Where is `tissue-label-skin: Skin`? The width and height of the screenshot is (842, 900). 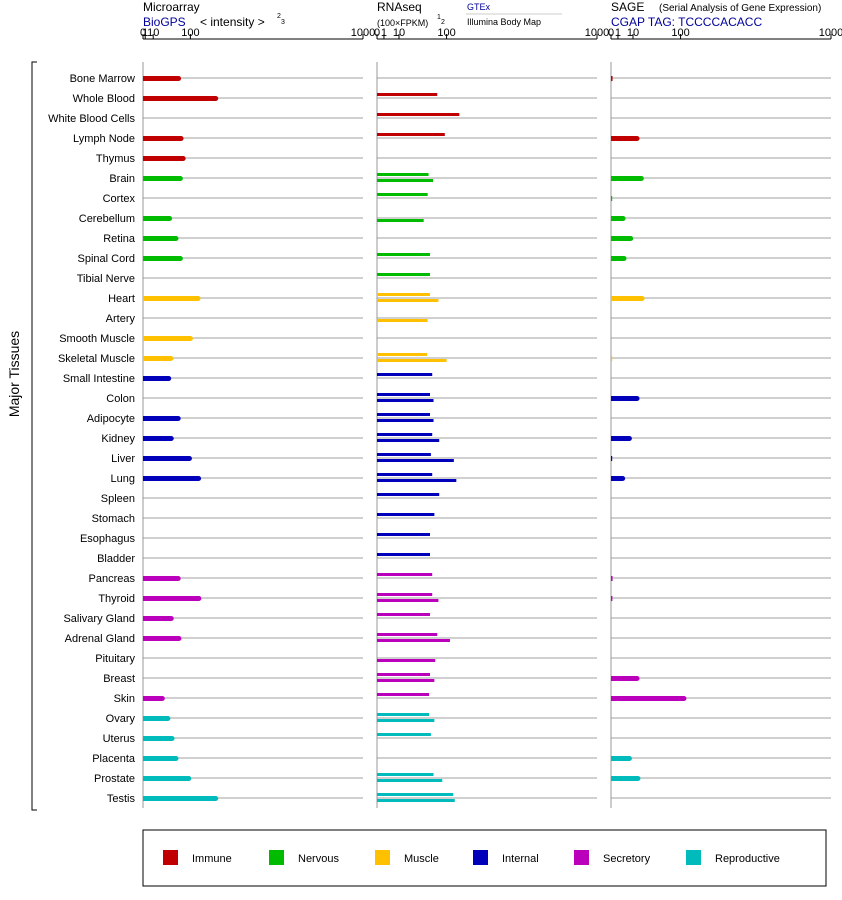
tissue-label-skin: Skin is located at coordinates (124, 699).